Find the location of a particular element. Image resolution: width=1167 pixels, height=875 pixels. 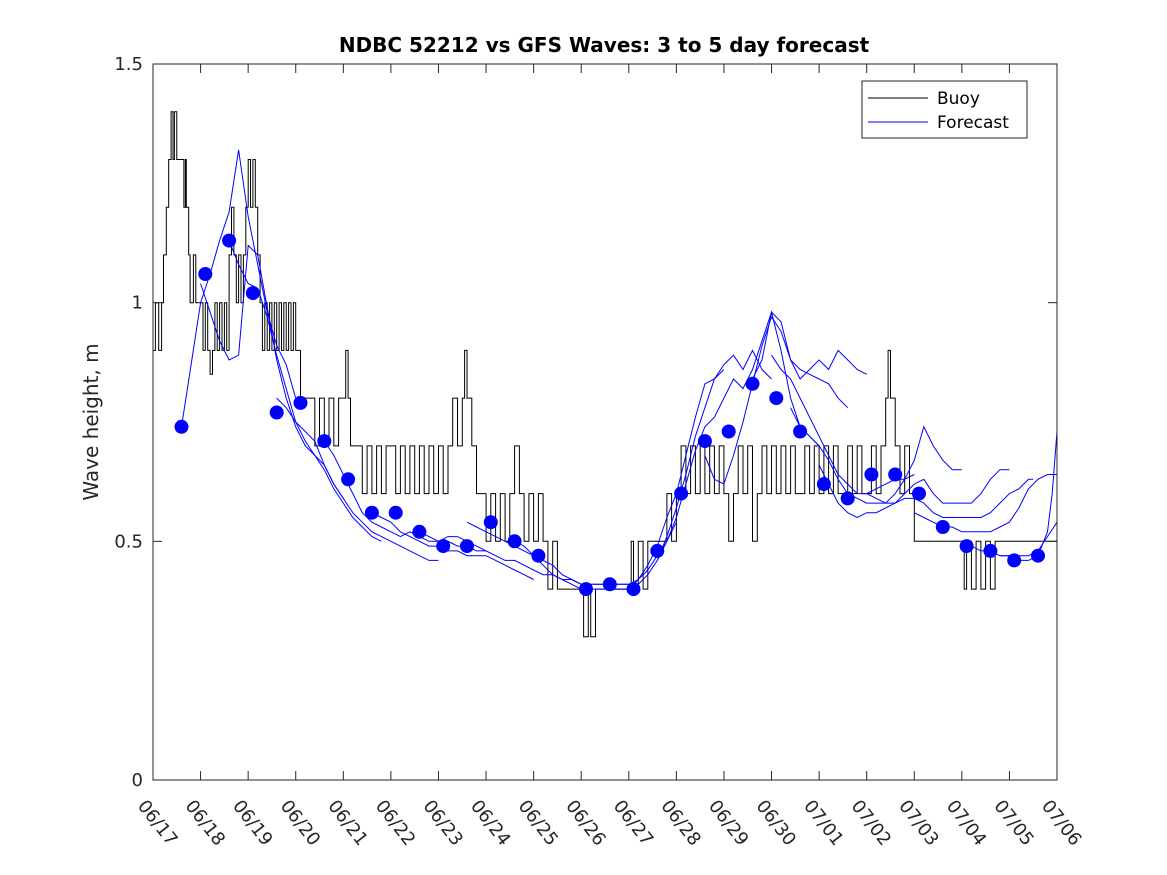

y-tick-label: 0.5 is located at coordinates (128, 541).